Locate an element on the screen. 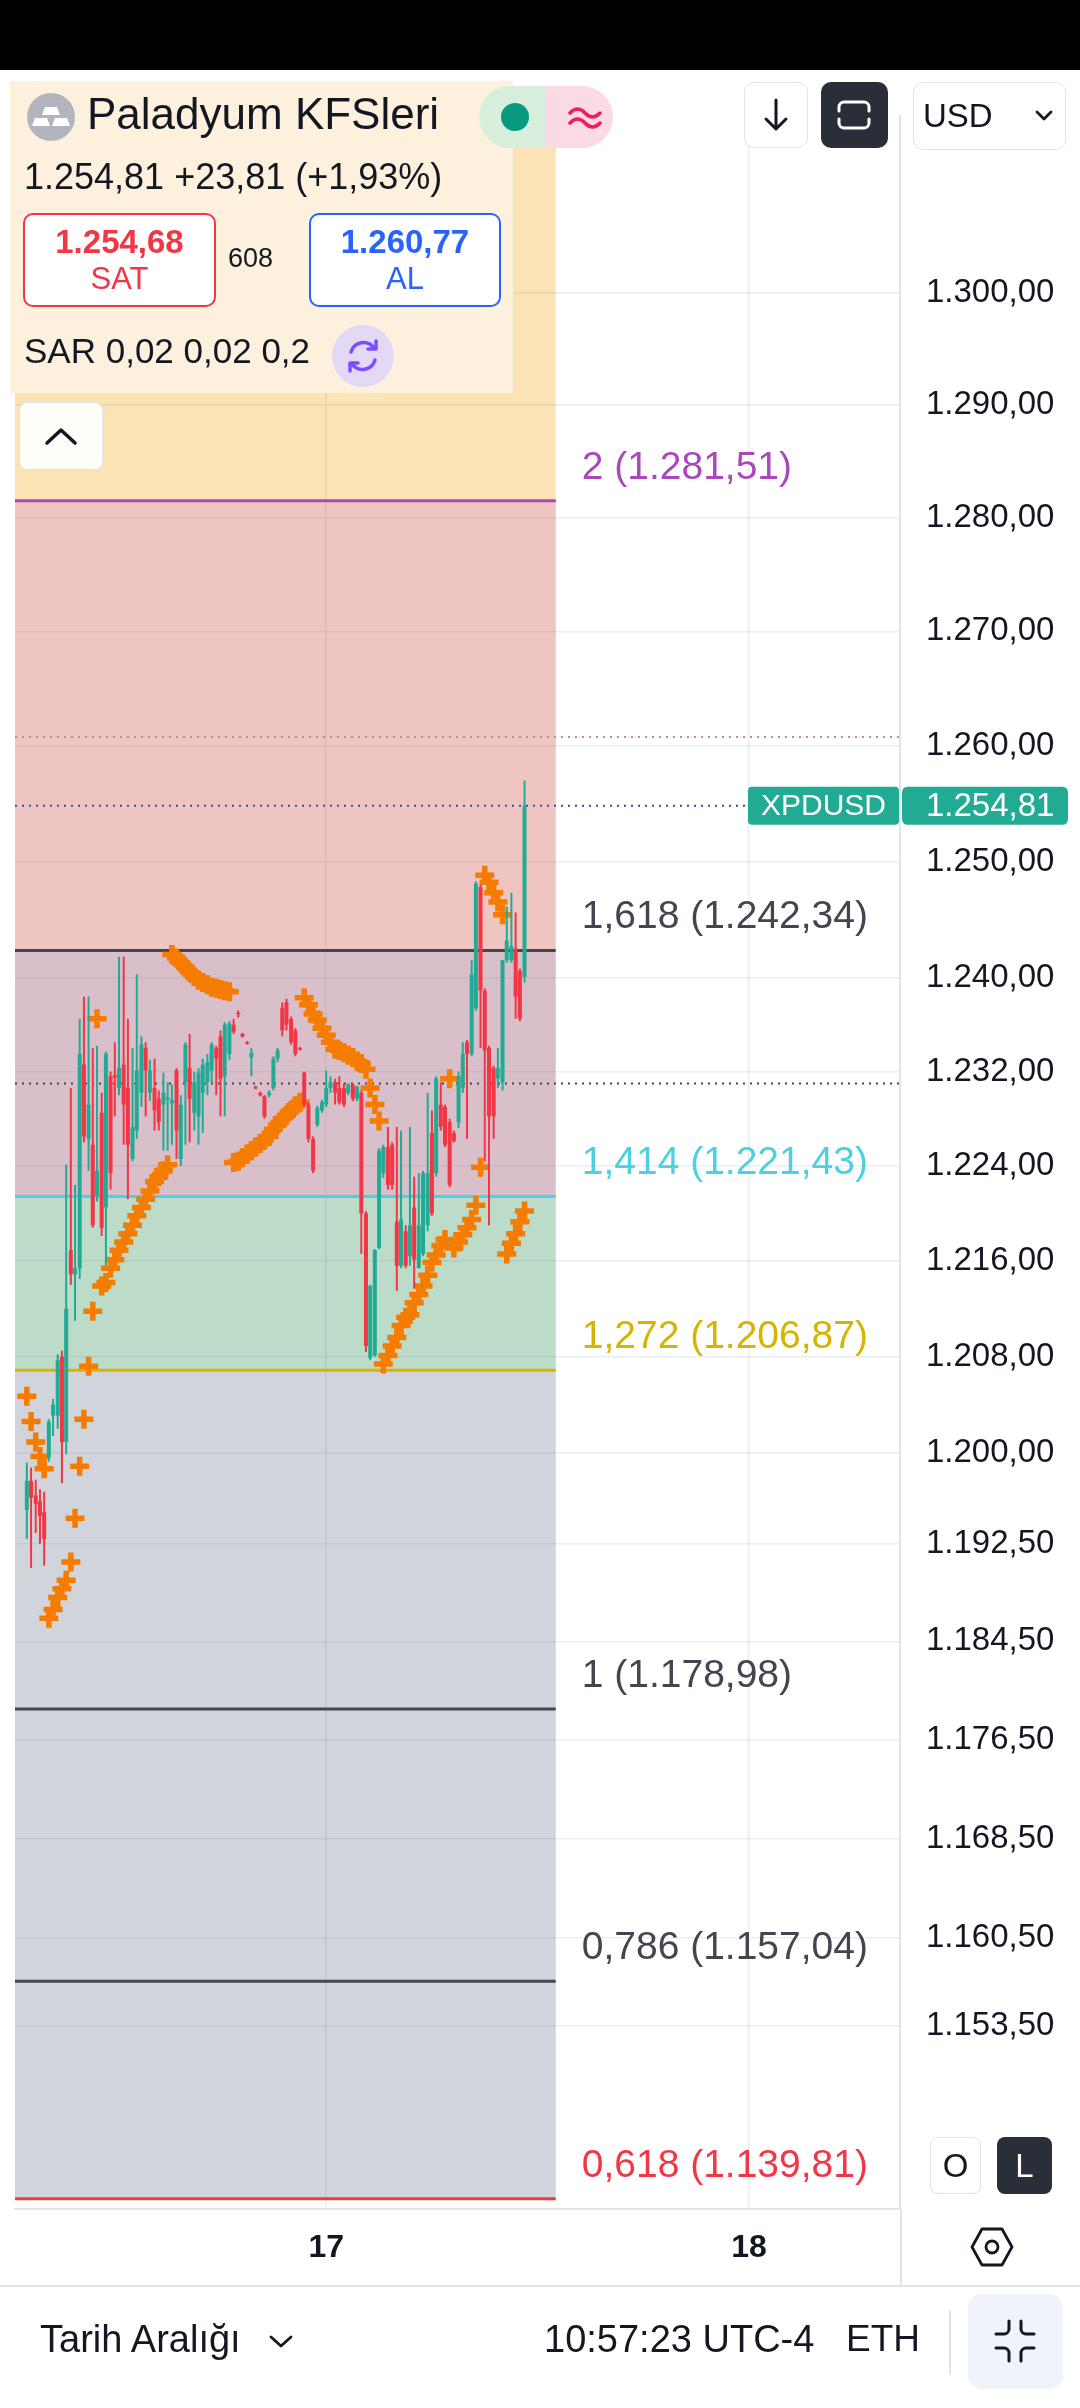 This screenshot has width=1080, height=2408. y-tick-label: 1.200,00 is located at coordinates (990, 1451).